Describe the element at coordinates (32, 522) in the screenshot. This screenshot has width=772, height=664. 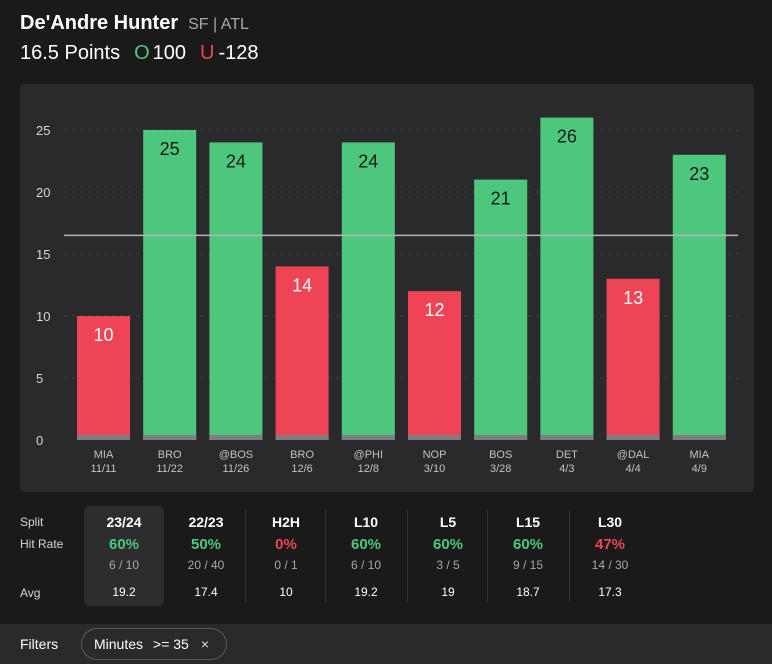
I see `split-label: Split` at that location.